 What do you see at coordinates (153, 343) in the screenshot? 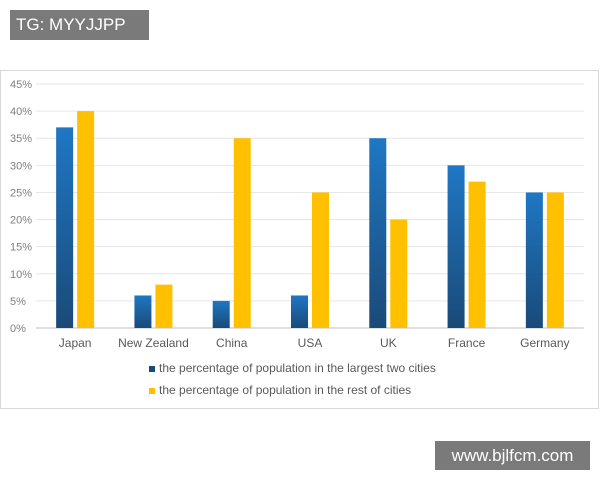
I see `x-category-label: New Zealand` at bounding box center [153, 343].